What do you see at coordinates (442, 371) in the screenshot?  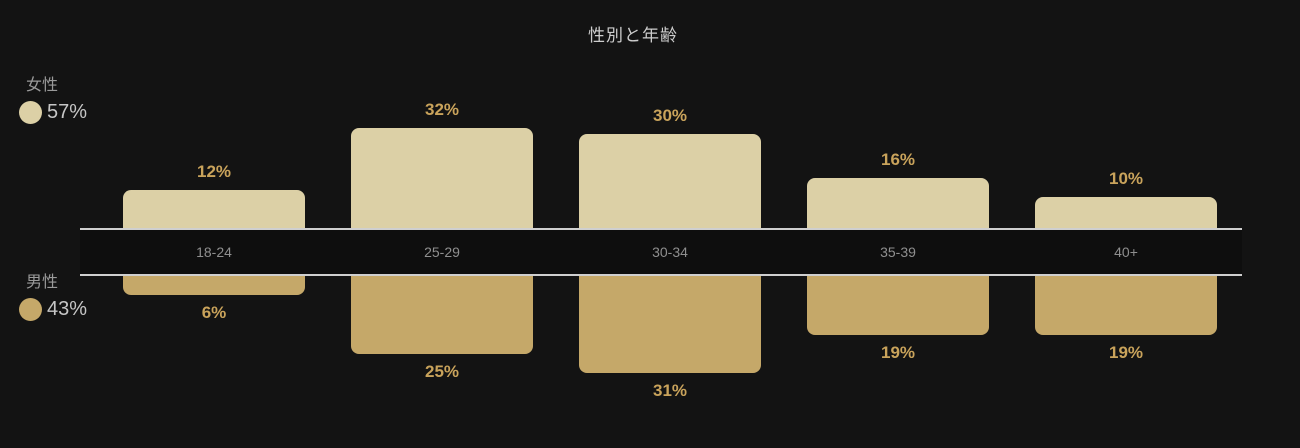 I see `male-value-label-25-29: 25%` at bounding box center [442, 371].